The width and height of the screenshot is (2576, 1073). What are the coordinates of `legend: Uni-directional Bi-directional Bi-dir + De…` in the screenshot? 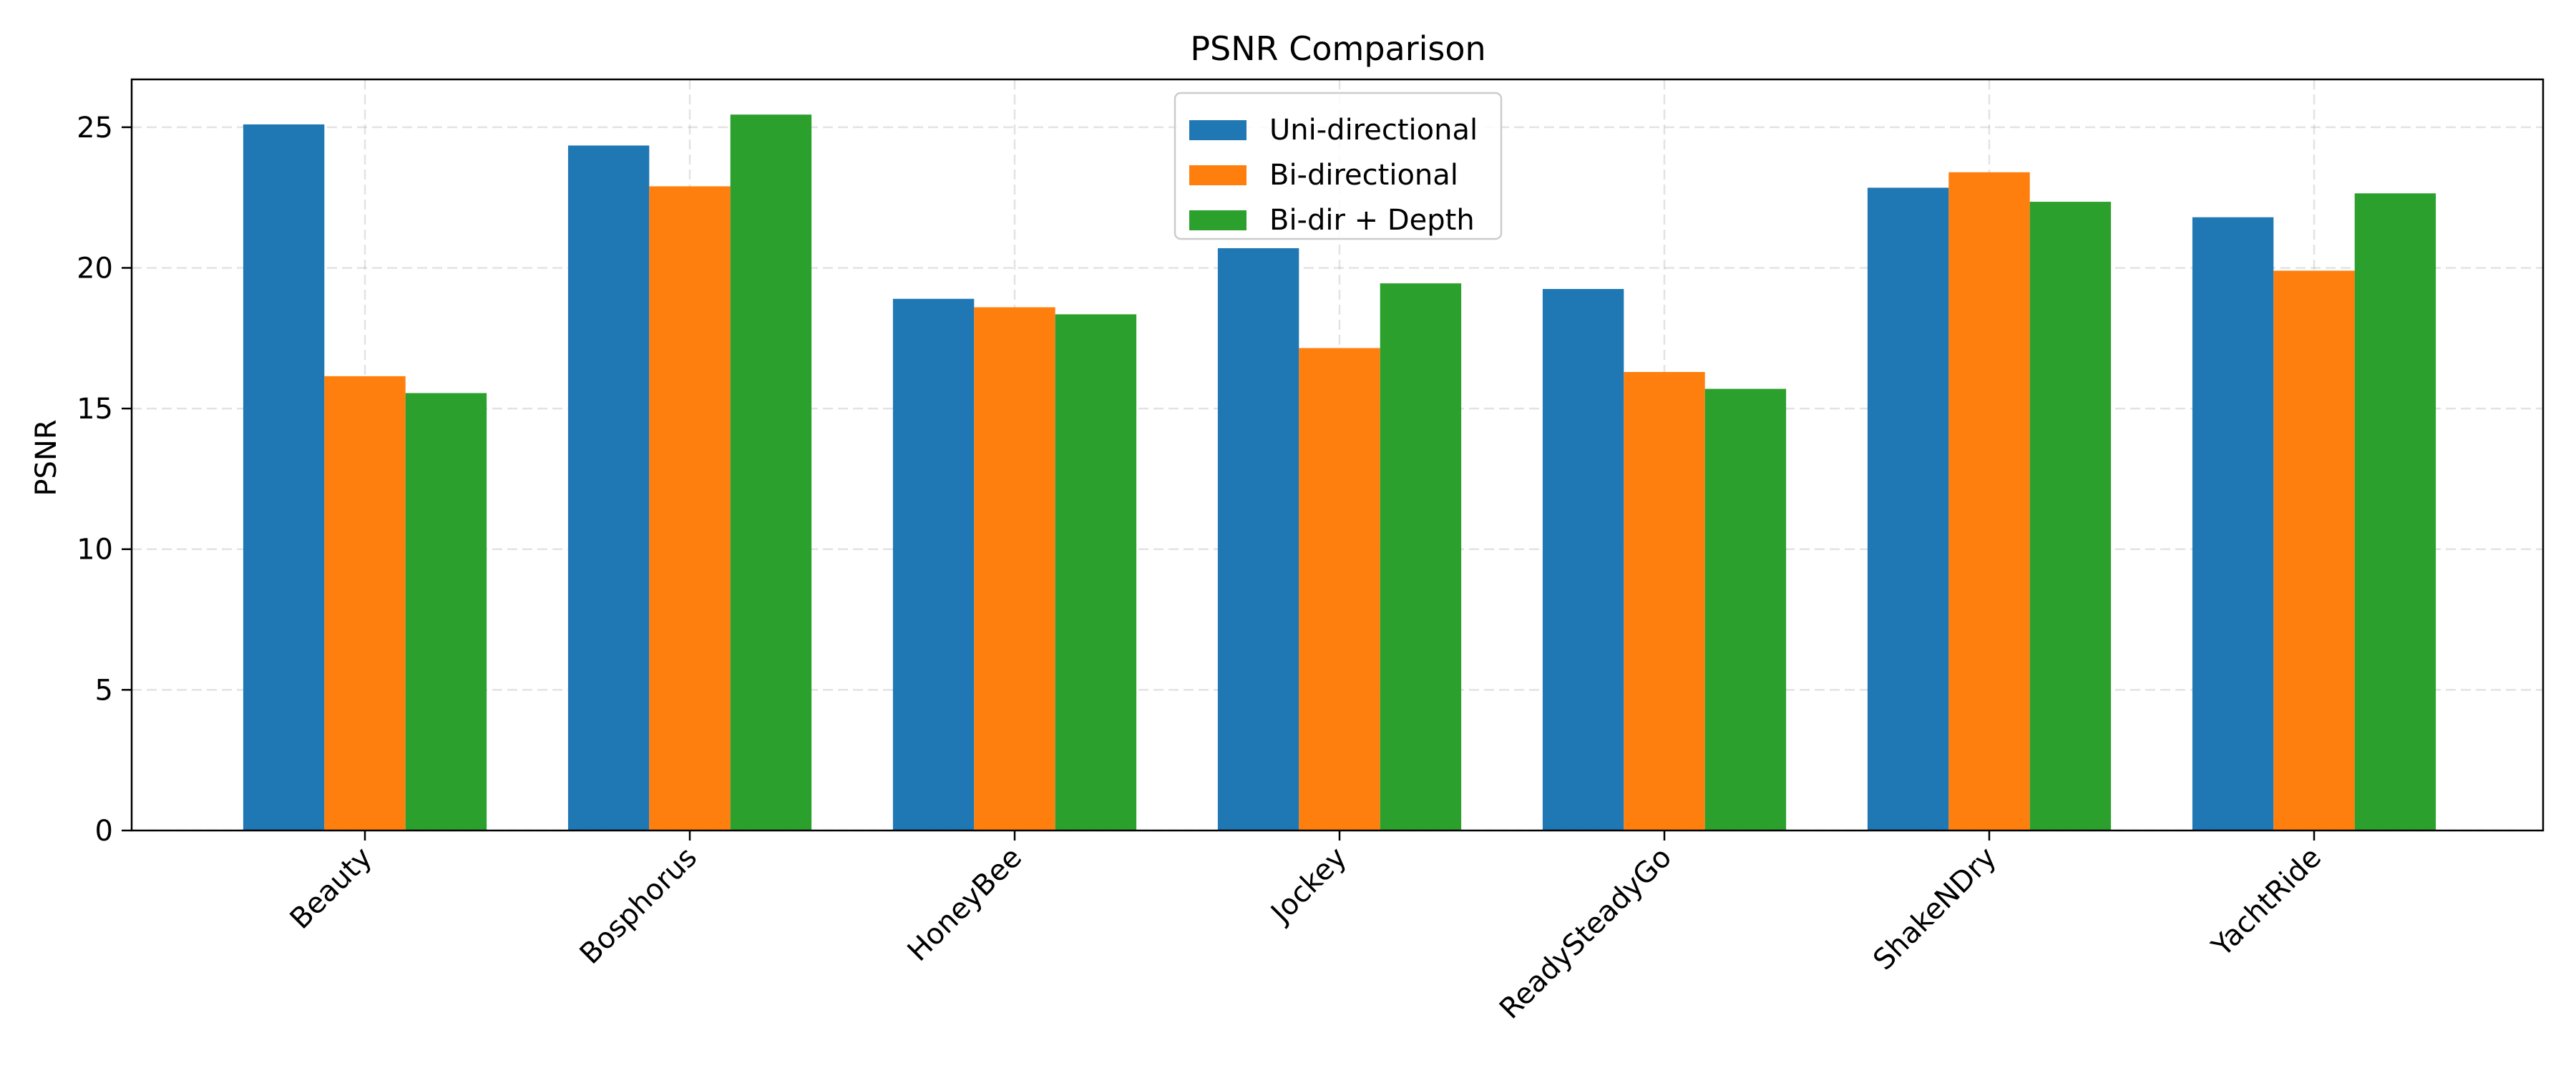 It's located at (1338, 166).